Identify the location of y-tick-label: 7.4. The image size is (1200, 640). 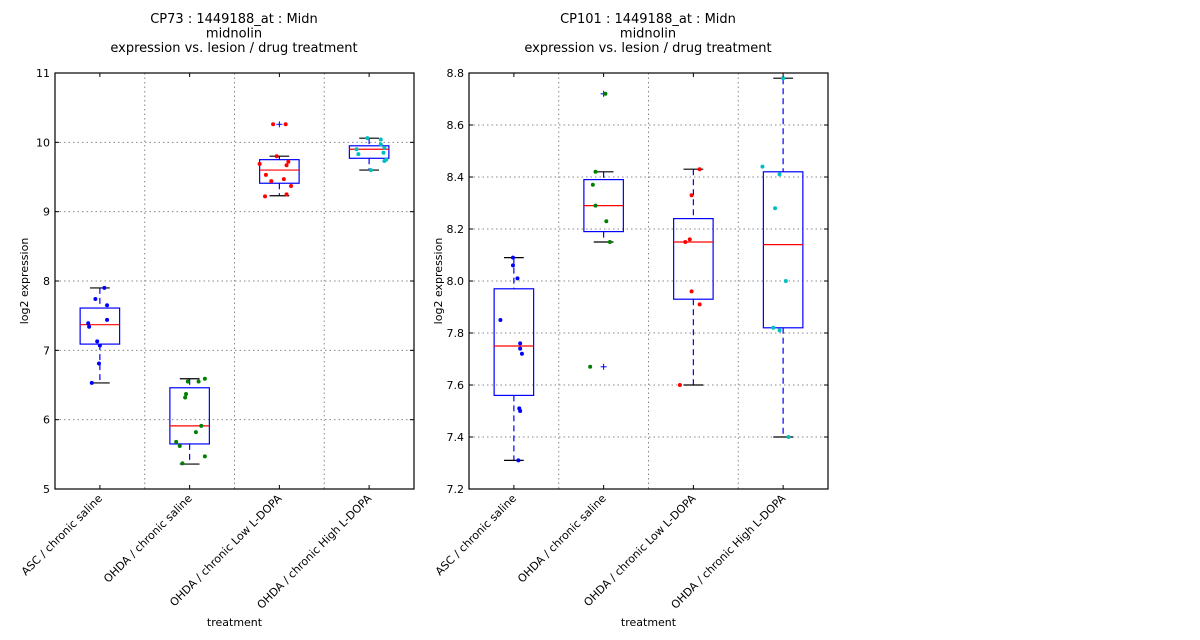
(456, 437).